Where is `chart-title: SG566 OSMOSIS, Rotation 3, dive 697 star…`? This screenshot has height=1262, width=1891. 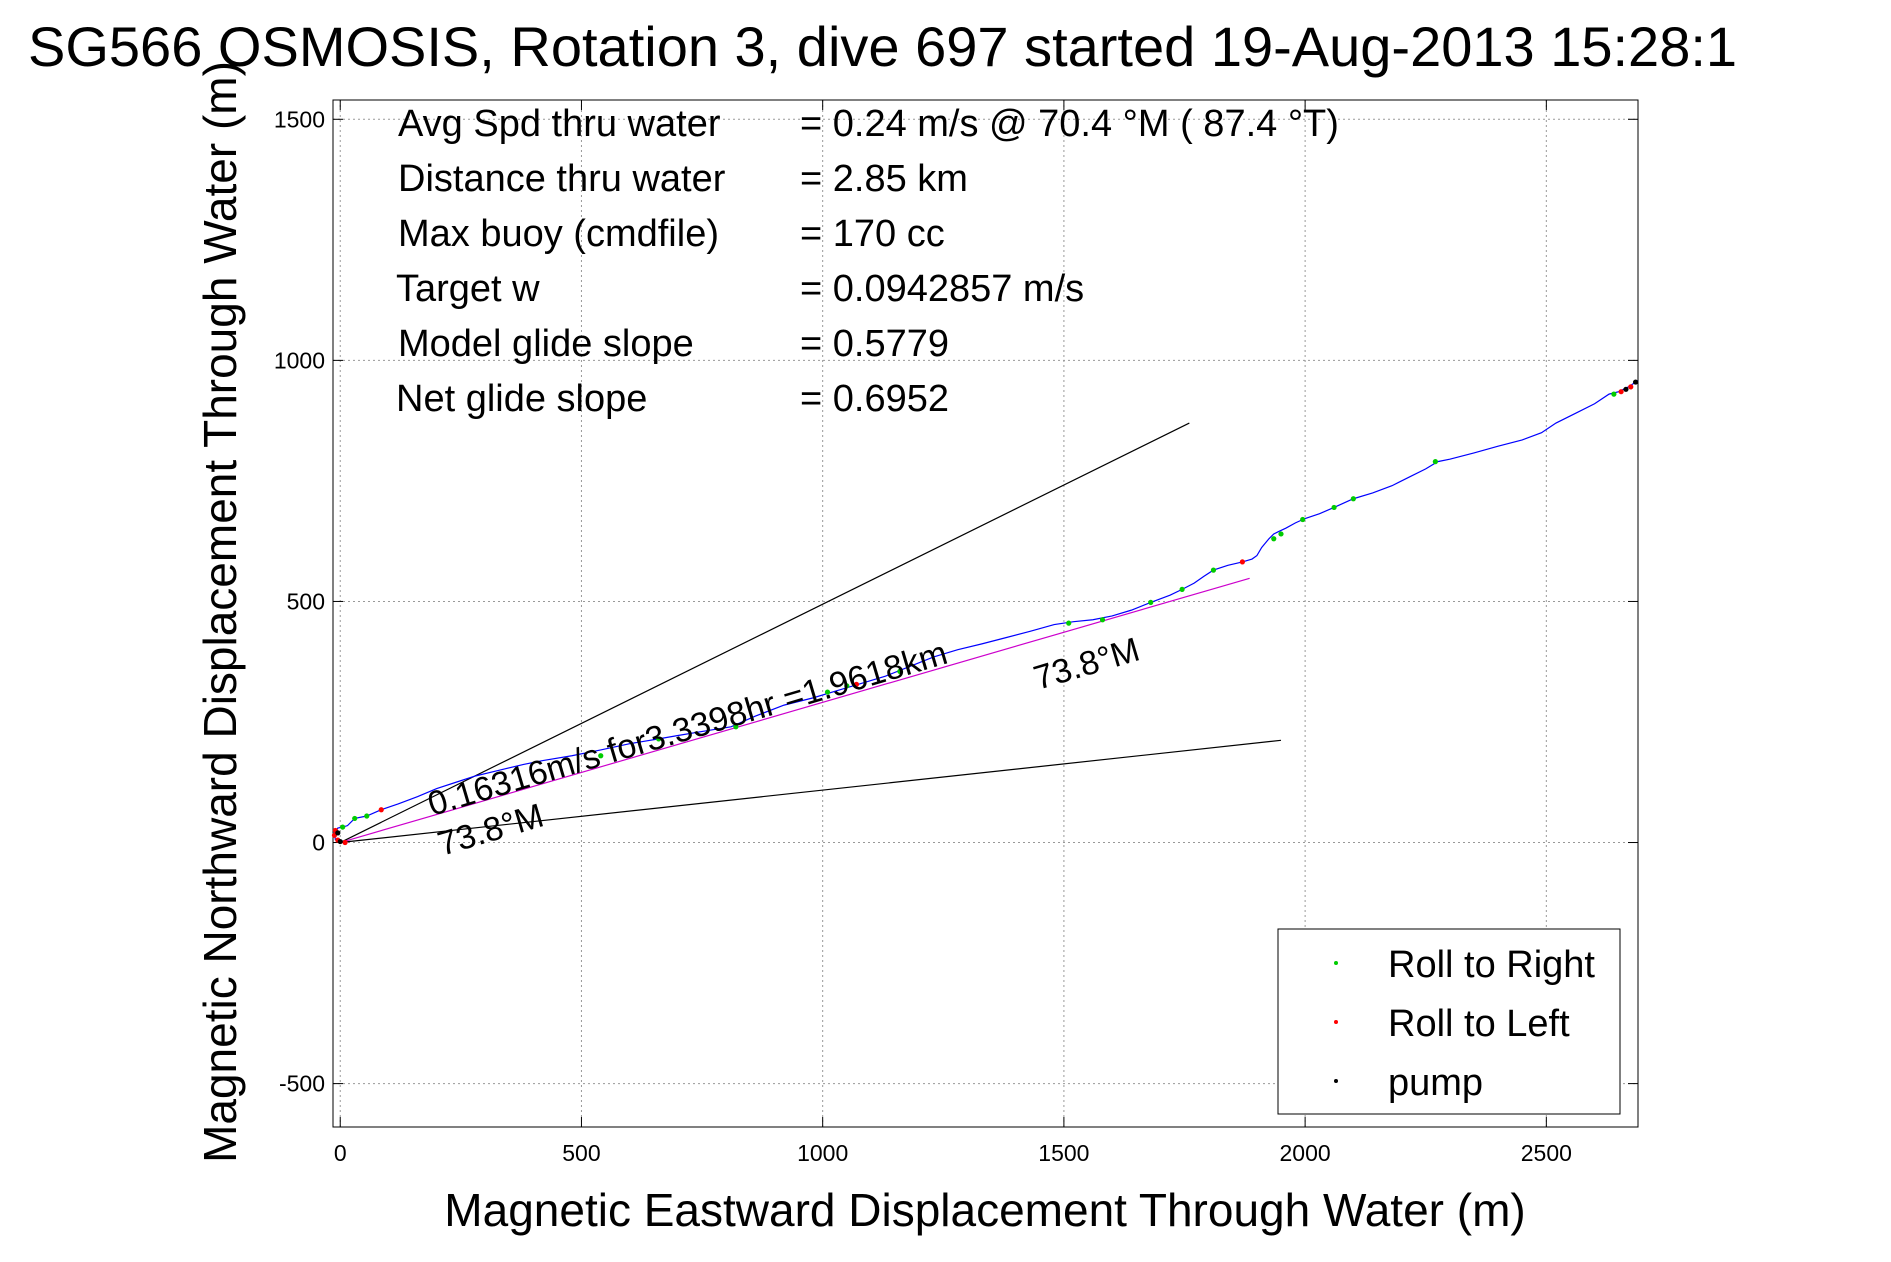 chart-title: SG566 OSMOSIS, Rotation 3, dive 697 star… is located at coordinates (882, 46).